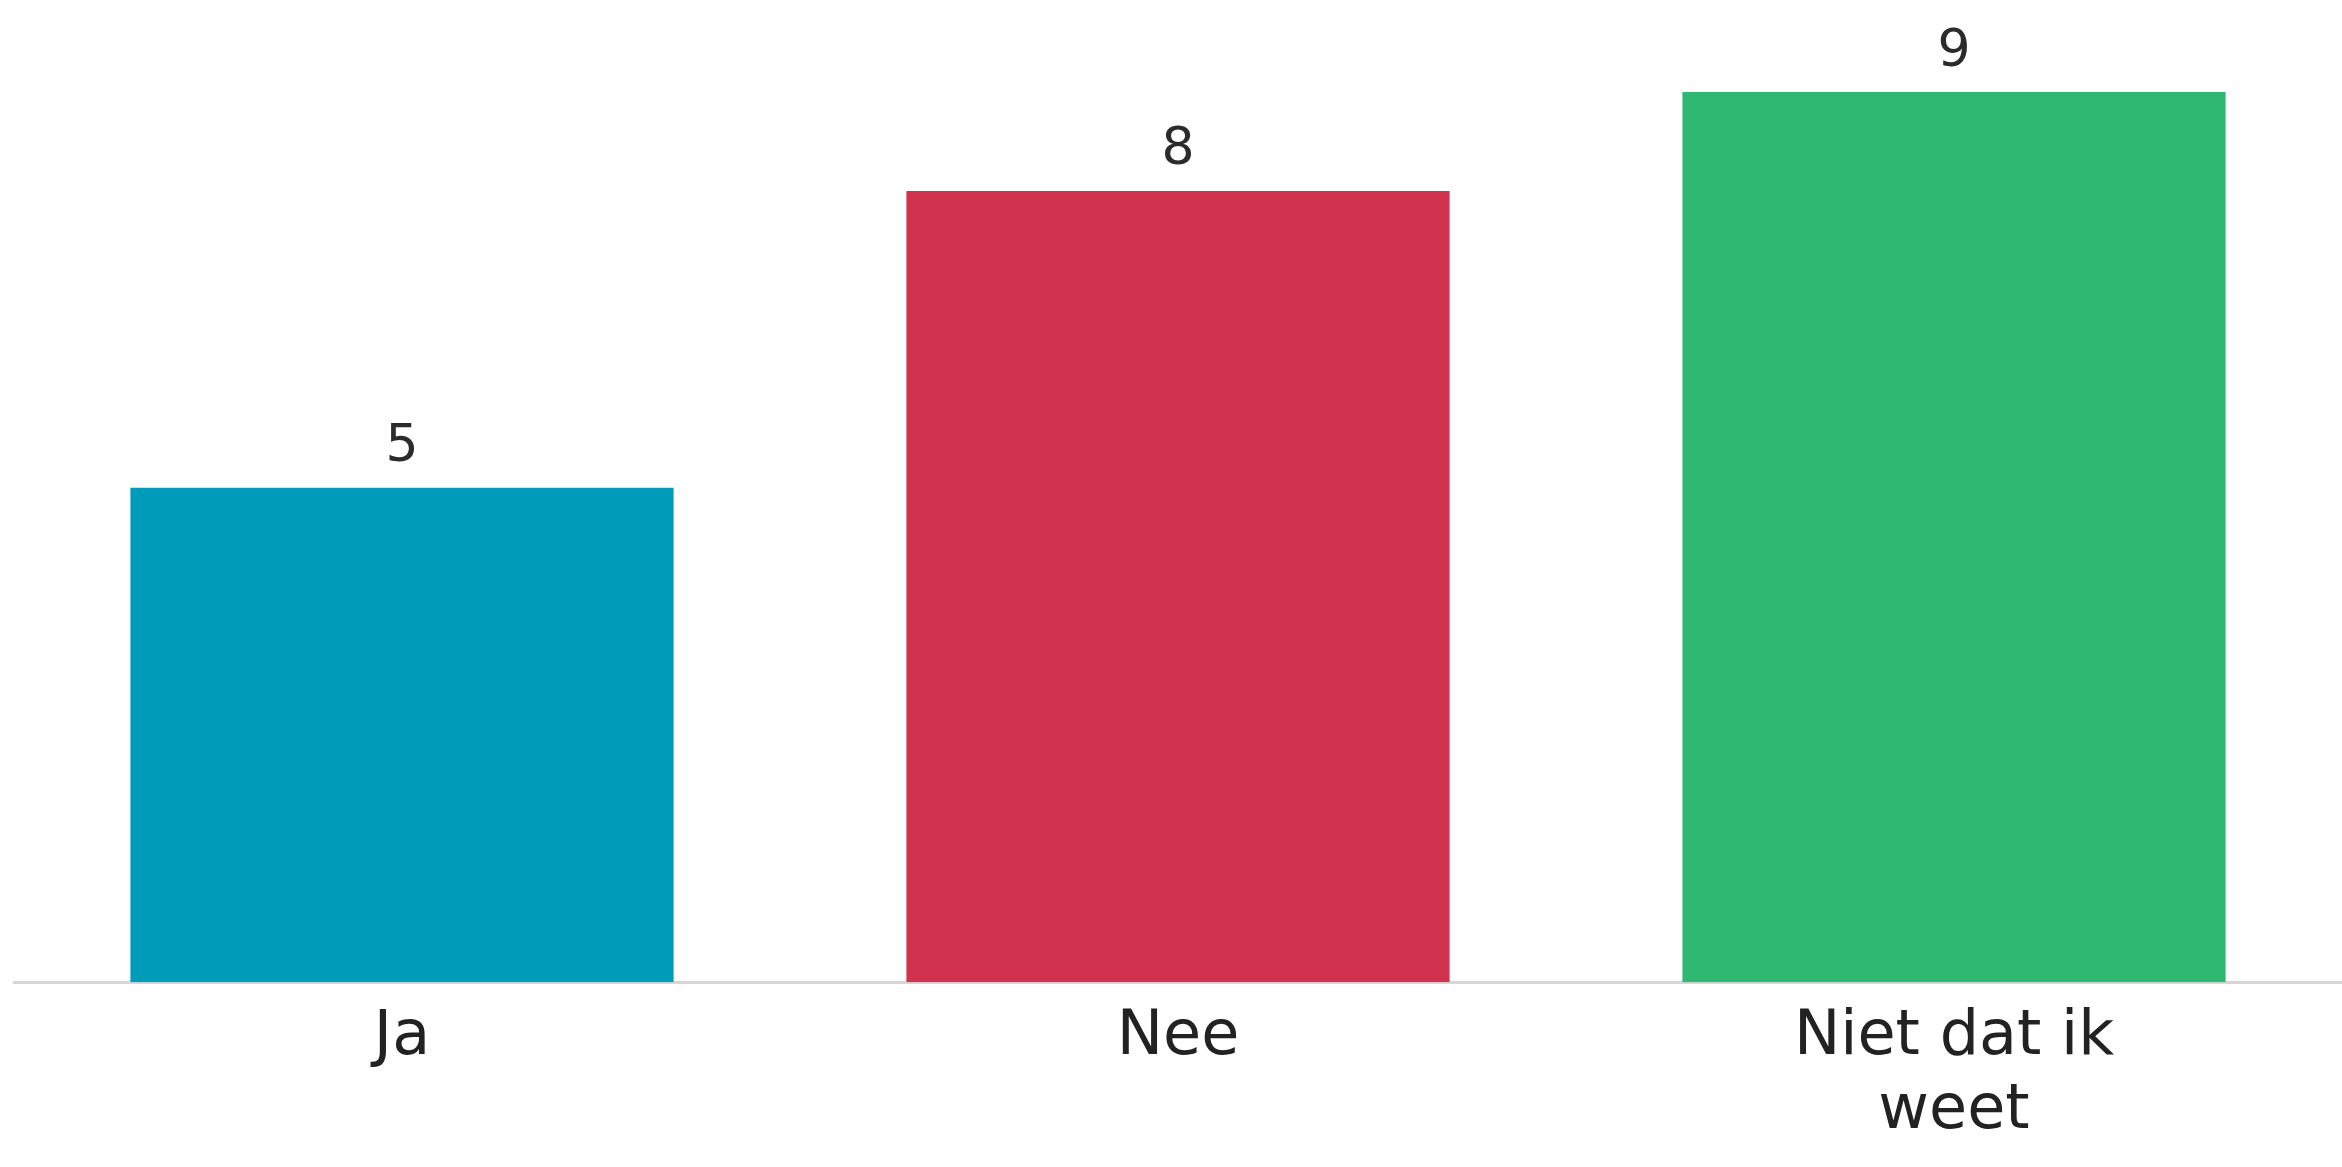  I want to click on data-label: 9, so click(1954, 47).